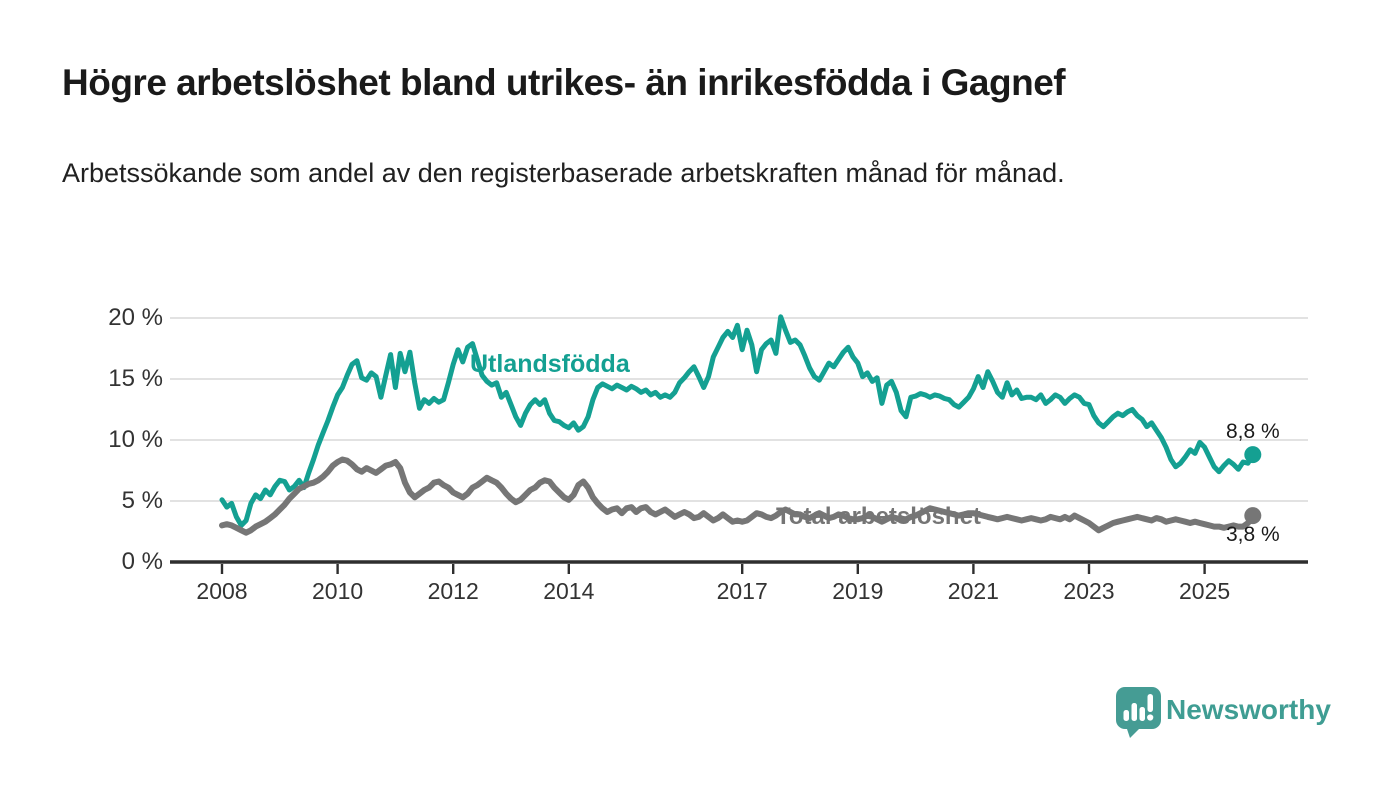 The width and height of the screenshot is (1400, 794). I want to click on x-axis-label: 2012, so click(453, 591).